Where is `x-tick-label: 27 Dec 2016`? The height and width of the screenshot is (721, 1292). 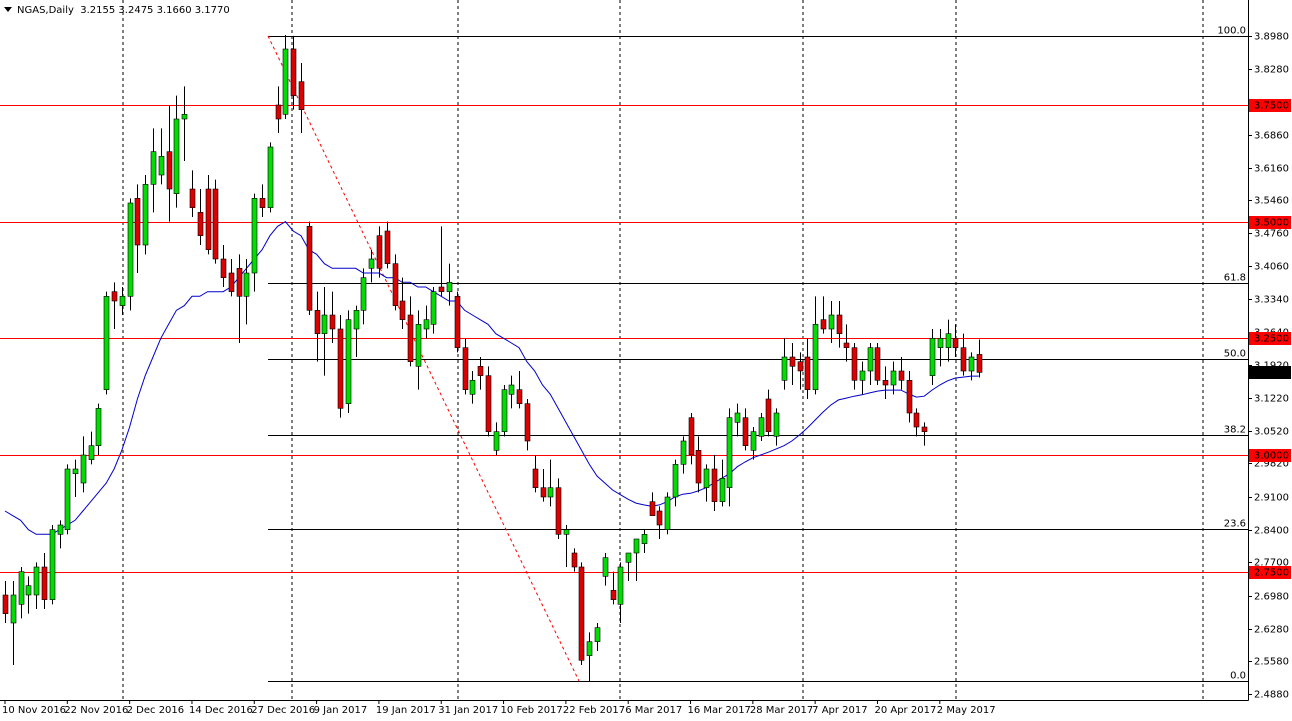
x-tick-label: 27 Dec 2016 is located at coordinates (283, 710).